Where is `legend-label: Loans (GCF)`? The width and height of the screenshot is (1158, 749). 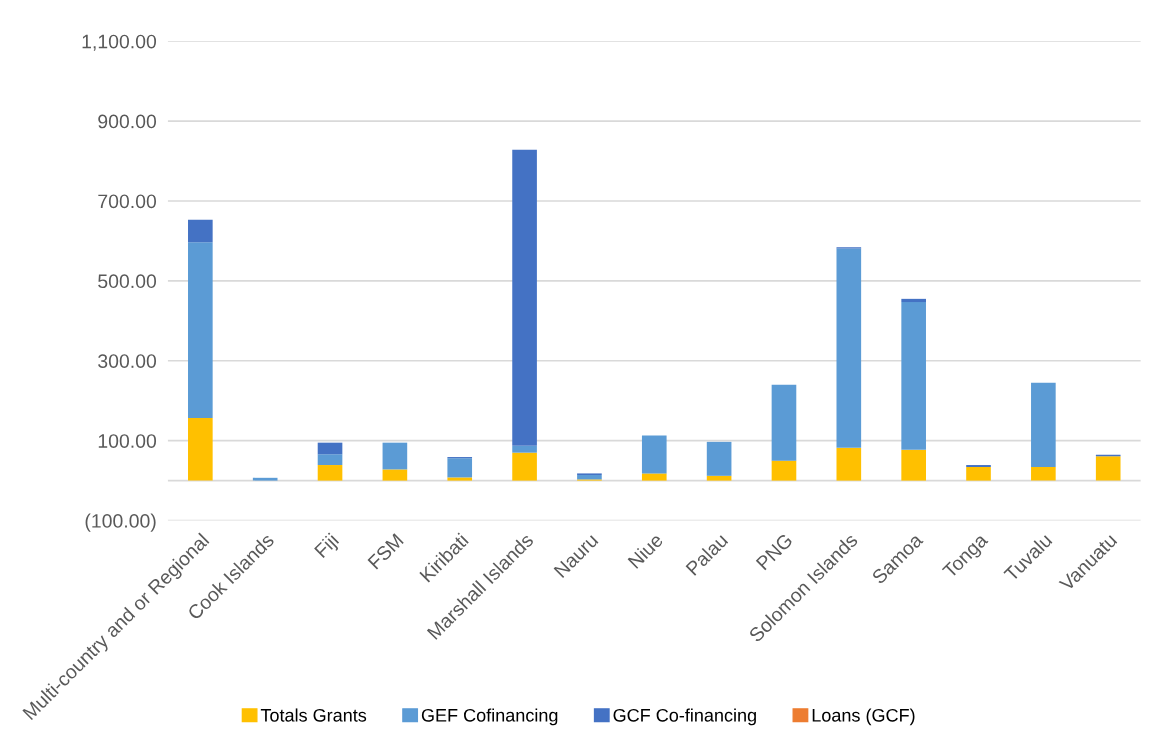
legend-label: Loans (GCF) is located at coordinates (863, 717).